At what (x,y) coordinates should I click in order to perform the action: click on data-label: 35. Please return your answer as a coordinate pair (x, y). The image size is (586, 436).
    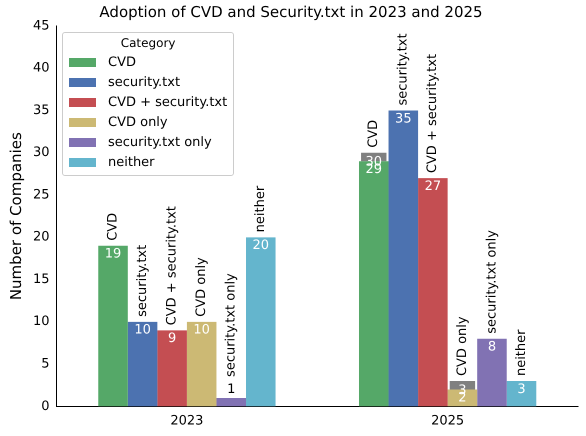
    Looking at the image, I should click on (403, 118).